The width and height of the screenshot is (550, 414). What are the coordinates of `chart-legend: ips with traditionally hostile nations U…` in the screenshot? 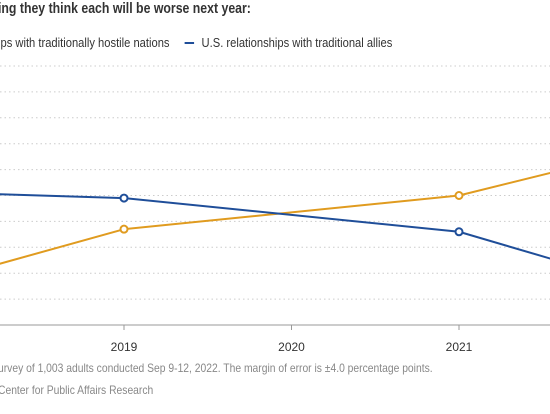 It's located at (202, 42).